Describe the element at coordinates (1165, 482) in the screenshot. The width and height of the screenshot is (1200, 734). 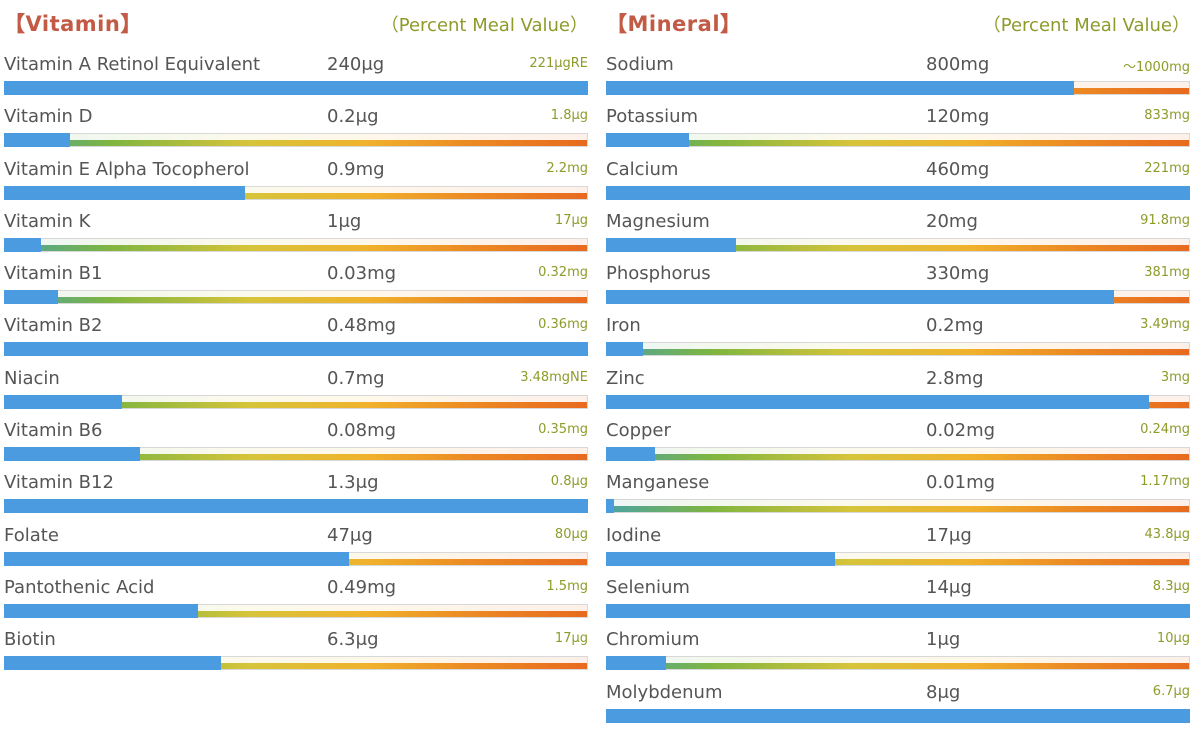
I see `reference-value-label: 1.17mg` at that location.